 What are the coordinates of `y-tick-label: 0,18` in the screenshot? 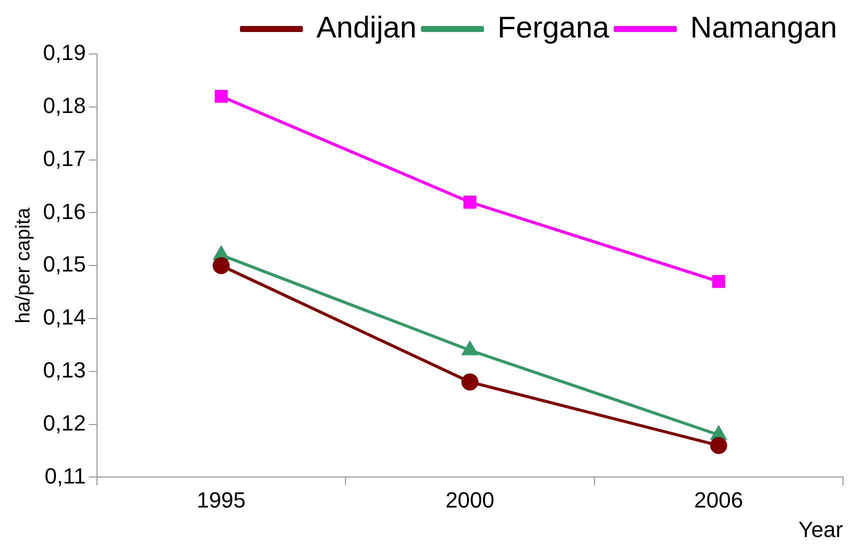 It's located at (64, 105).